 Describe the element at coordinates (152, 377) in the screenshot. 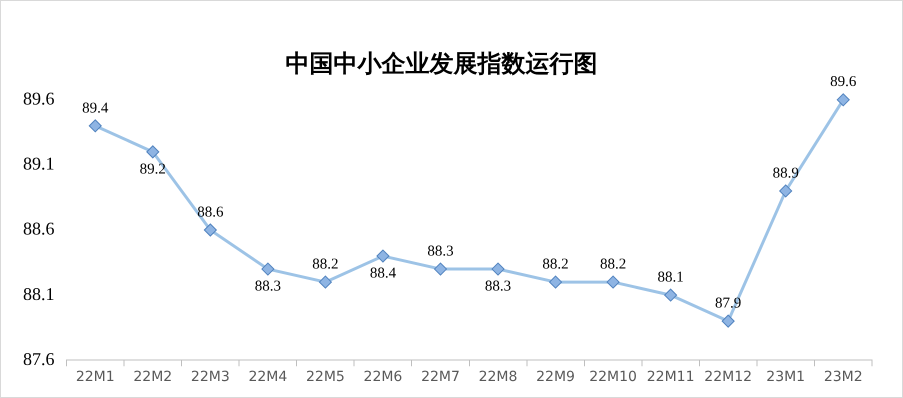

I see `x-tick-label: 22M2` at that location.